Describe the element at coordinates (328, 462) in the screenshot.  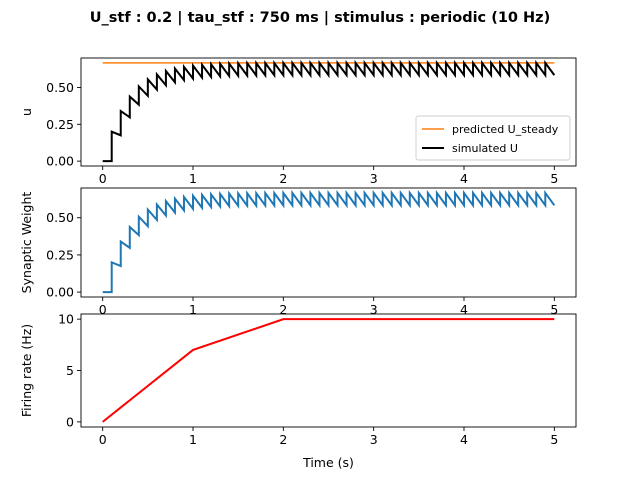
I see `x-axis-label: Time (s)` at that location.